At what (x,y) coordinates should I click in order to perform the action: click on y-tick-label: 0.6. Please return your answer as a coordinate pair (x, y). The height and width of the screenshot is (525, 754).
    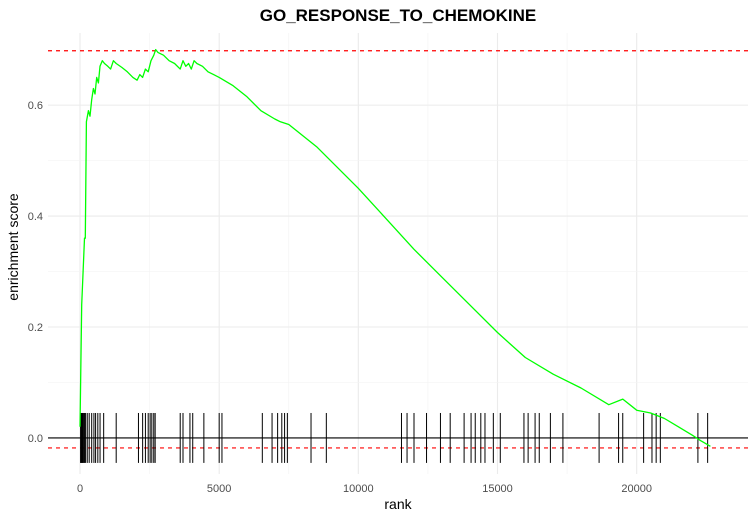
    Looking at the image, I should click on (35, 106).